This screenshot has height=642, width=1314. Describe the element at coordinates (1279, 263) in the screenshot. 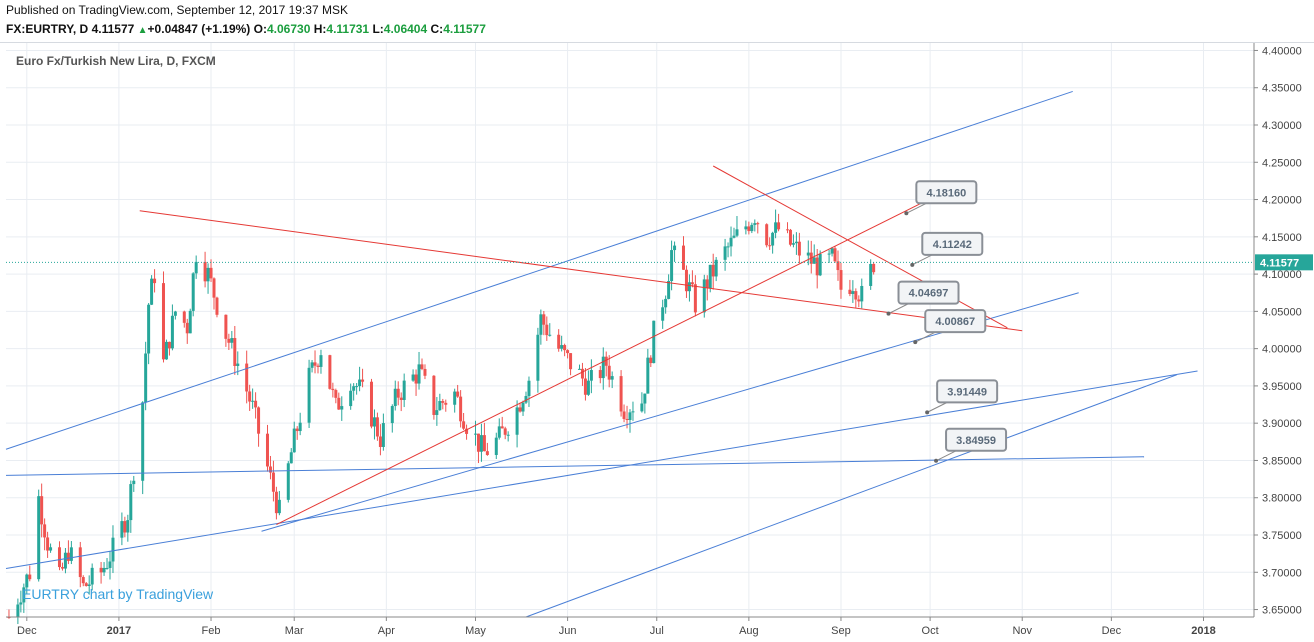

I see `last-price-tag-label: 4.11577` at that location.